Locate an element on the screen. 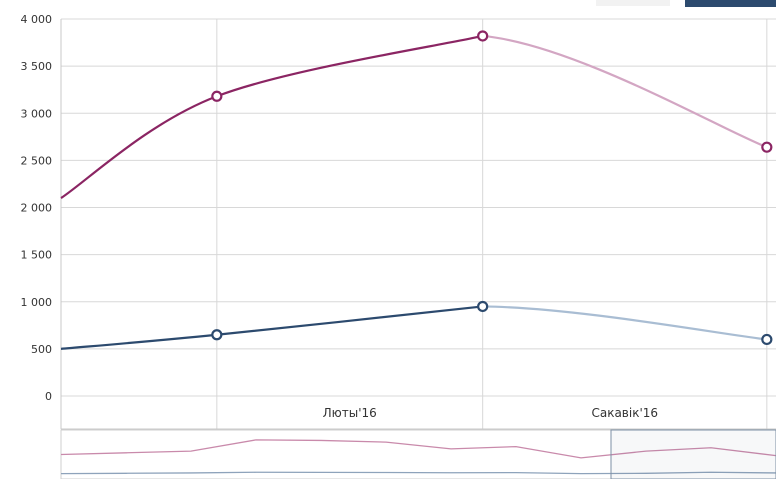  x-tick-label: Люты'16 is located at coordinates (350, 413).